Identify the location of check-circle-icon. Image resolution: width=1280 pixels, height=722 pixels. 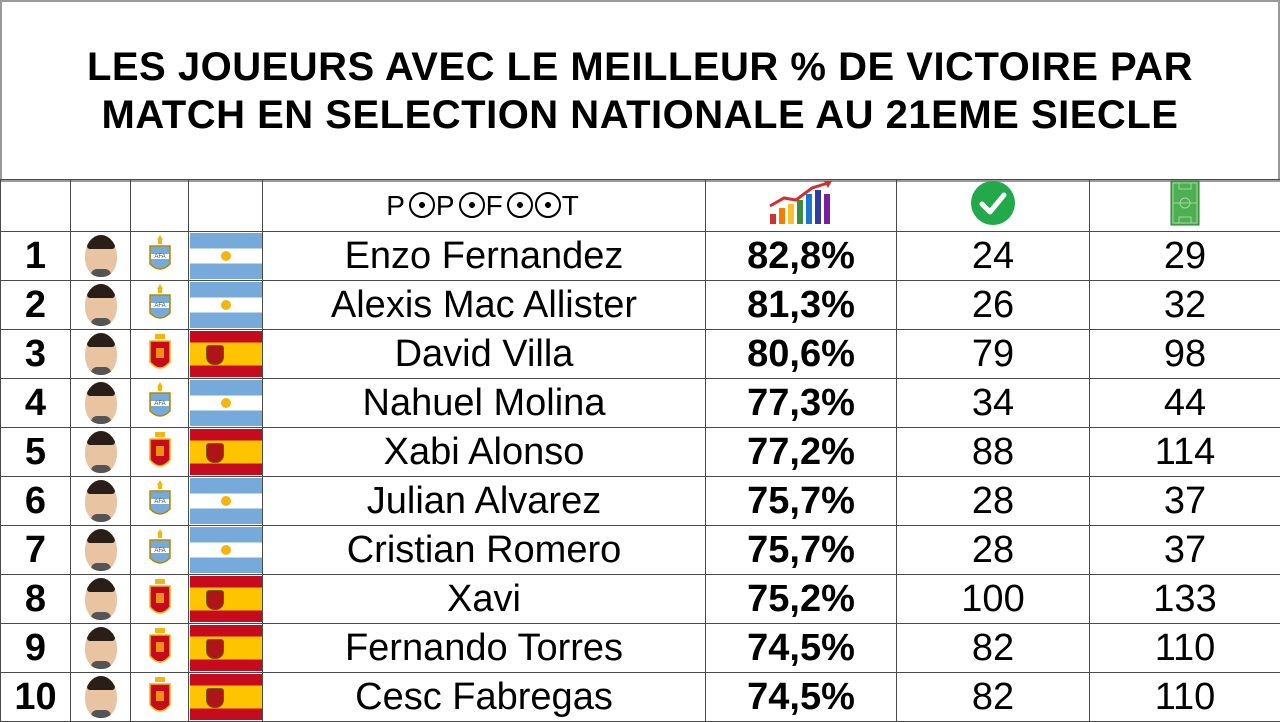
(993, 203).